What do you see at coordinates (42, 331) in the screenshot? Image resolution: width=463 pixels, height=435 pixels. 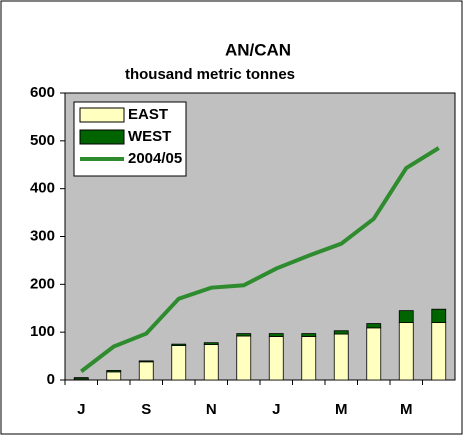 I see `y-tick-label: 100` at bounding box center [42, 331].